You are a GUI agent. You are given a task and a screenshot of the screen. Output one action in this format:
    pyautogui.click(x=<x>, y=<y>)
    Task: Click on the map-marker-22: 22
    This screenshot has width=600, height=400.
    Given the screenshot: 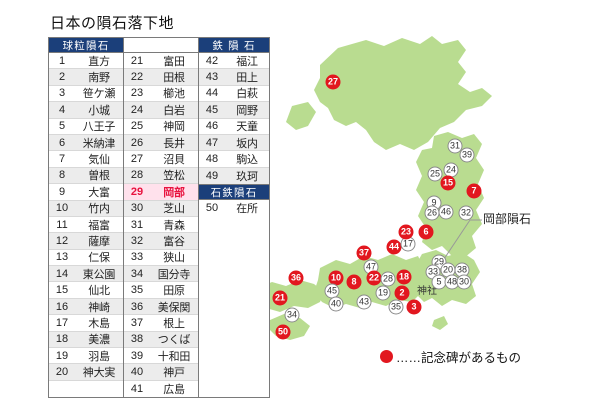 What is the action you would take?
    pyautogui.click(x=374, y=278)
    